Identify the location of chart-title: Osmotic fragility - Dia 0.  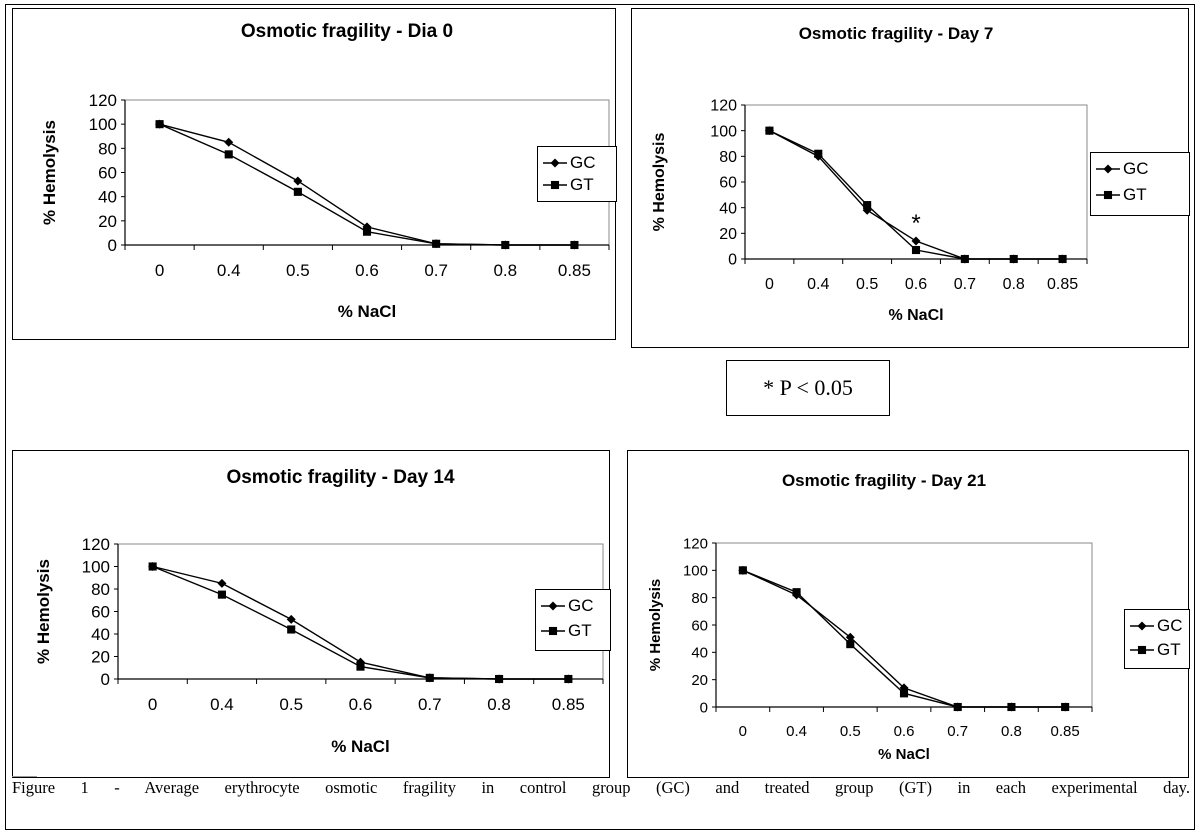
(347, 31).